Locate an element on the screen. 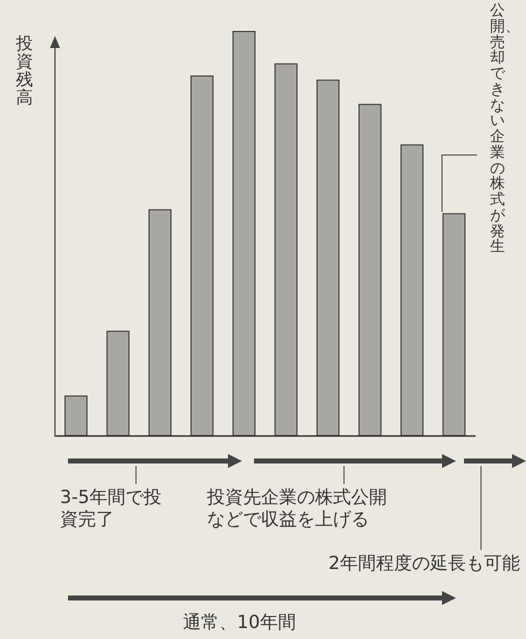 The image size is (526, 639). text: 通常、10年間 is located at coordinates (239, 623).